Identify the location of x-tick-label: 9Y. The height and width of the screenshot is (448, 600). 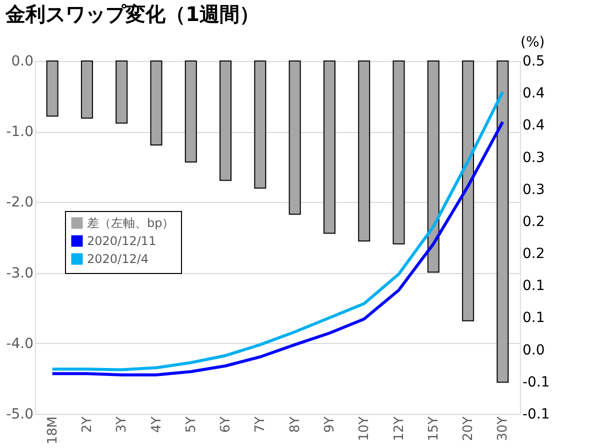
(330, 424).